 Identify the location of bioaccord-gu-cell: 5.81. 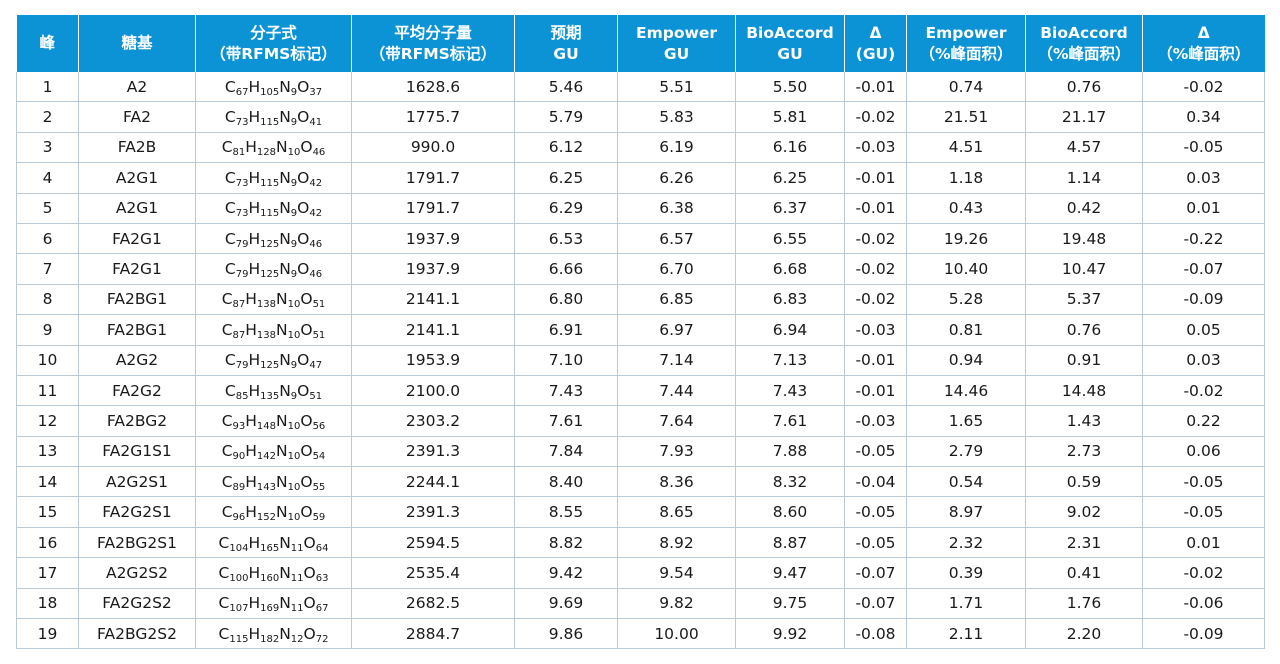
(790, 117).